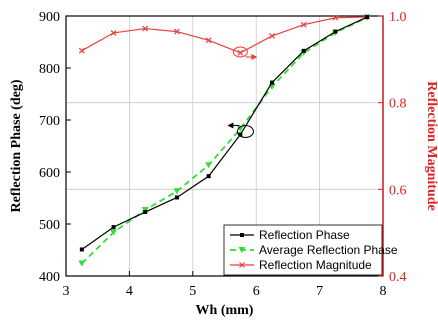 The image size is (438, 321). Describe the element at coordinates (16, 145) in the screenshot. I see `y-axis-title: Reflection Phase (deg)` at that location.